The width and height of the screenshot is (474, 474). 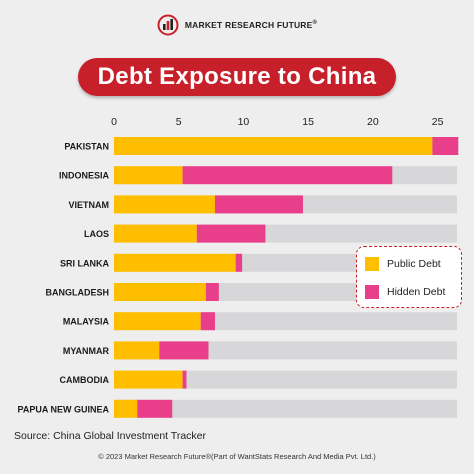 What do you see at coordinates (308, 122) in the screenshot?
I see `x-tick-label: 15` at bounding box center [308, 122].